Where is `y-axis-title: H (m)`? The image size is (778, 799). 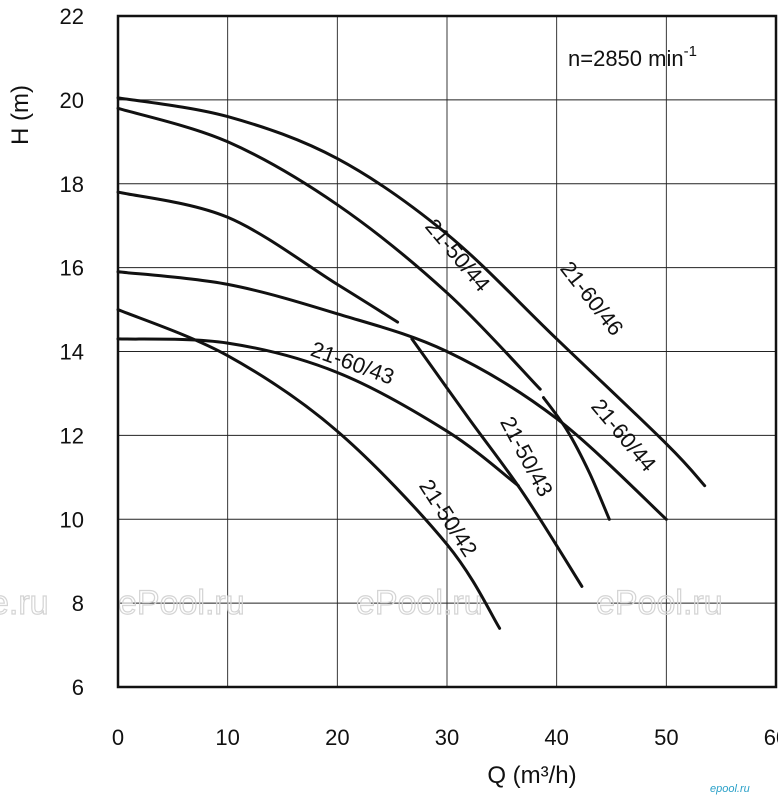 y-axis-title: H (m) is located at coordinates (20, 115).